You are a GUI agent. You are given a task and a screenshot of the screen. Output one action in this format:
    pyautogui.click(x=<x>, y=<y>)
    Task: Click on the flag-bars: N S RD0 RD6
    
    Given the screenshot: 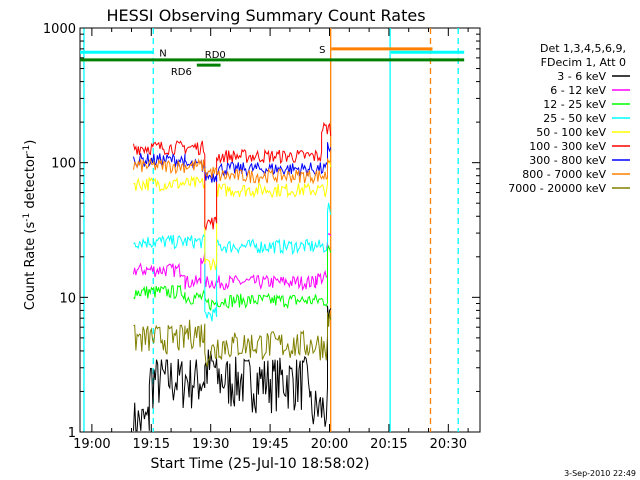 What is the action you would take?
    pyautogui.click(x=272, y=61)
    